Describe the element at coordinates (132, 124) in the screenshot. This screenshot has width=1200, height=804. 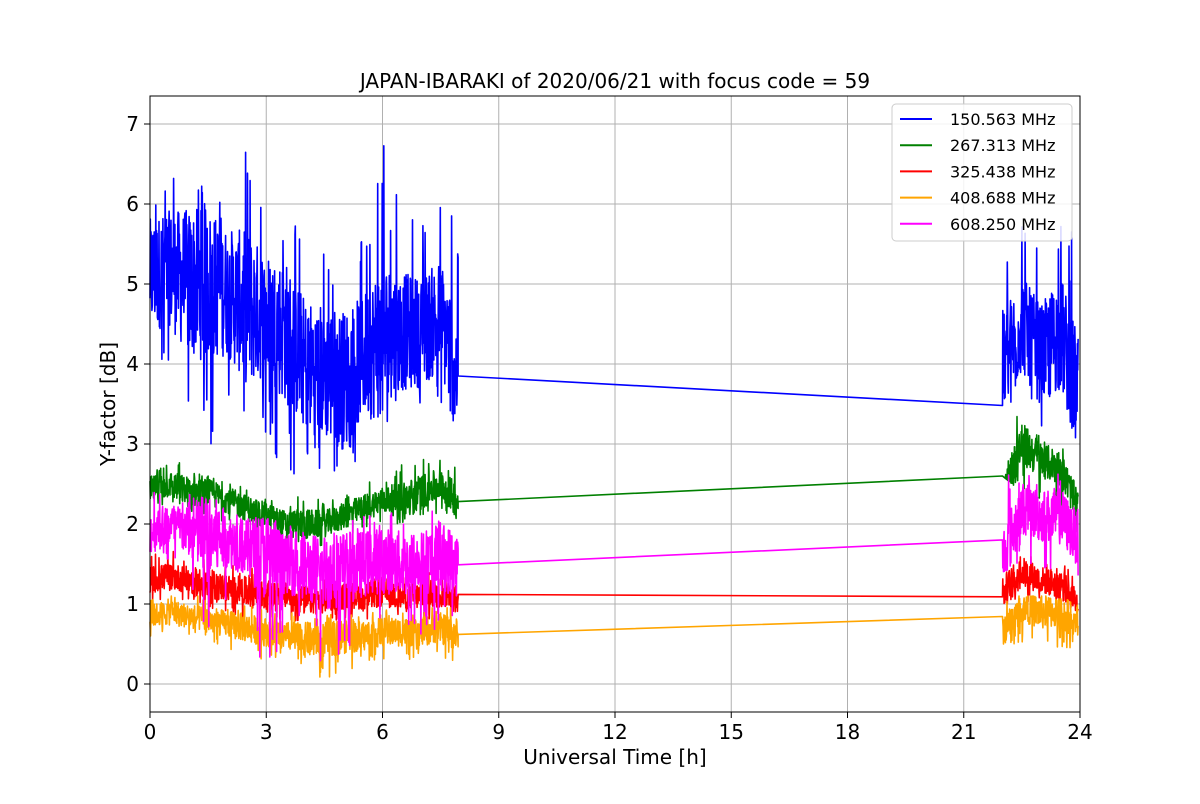
I see `y-tick-label: 7` at that location.